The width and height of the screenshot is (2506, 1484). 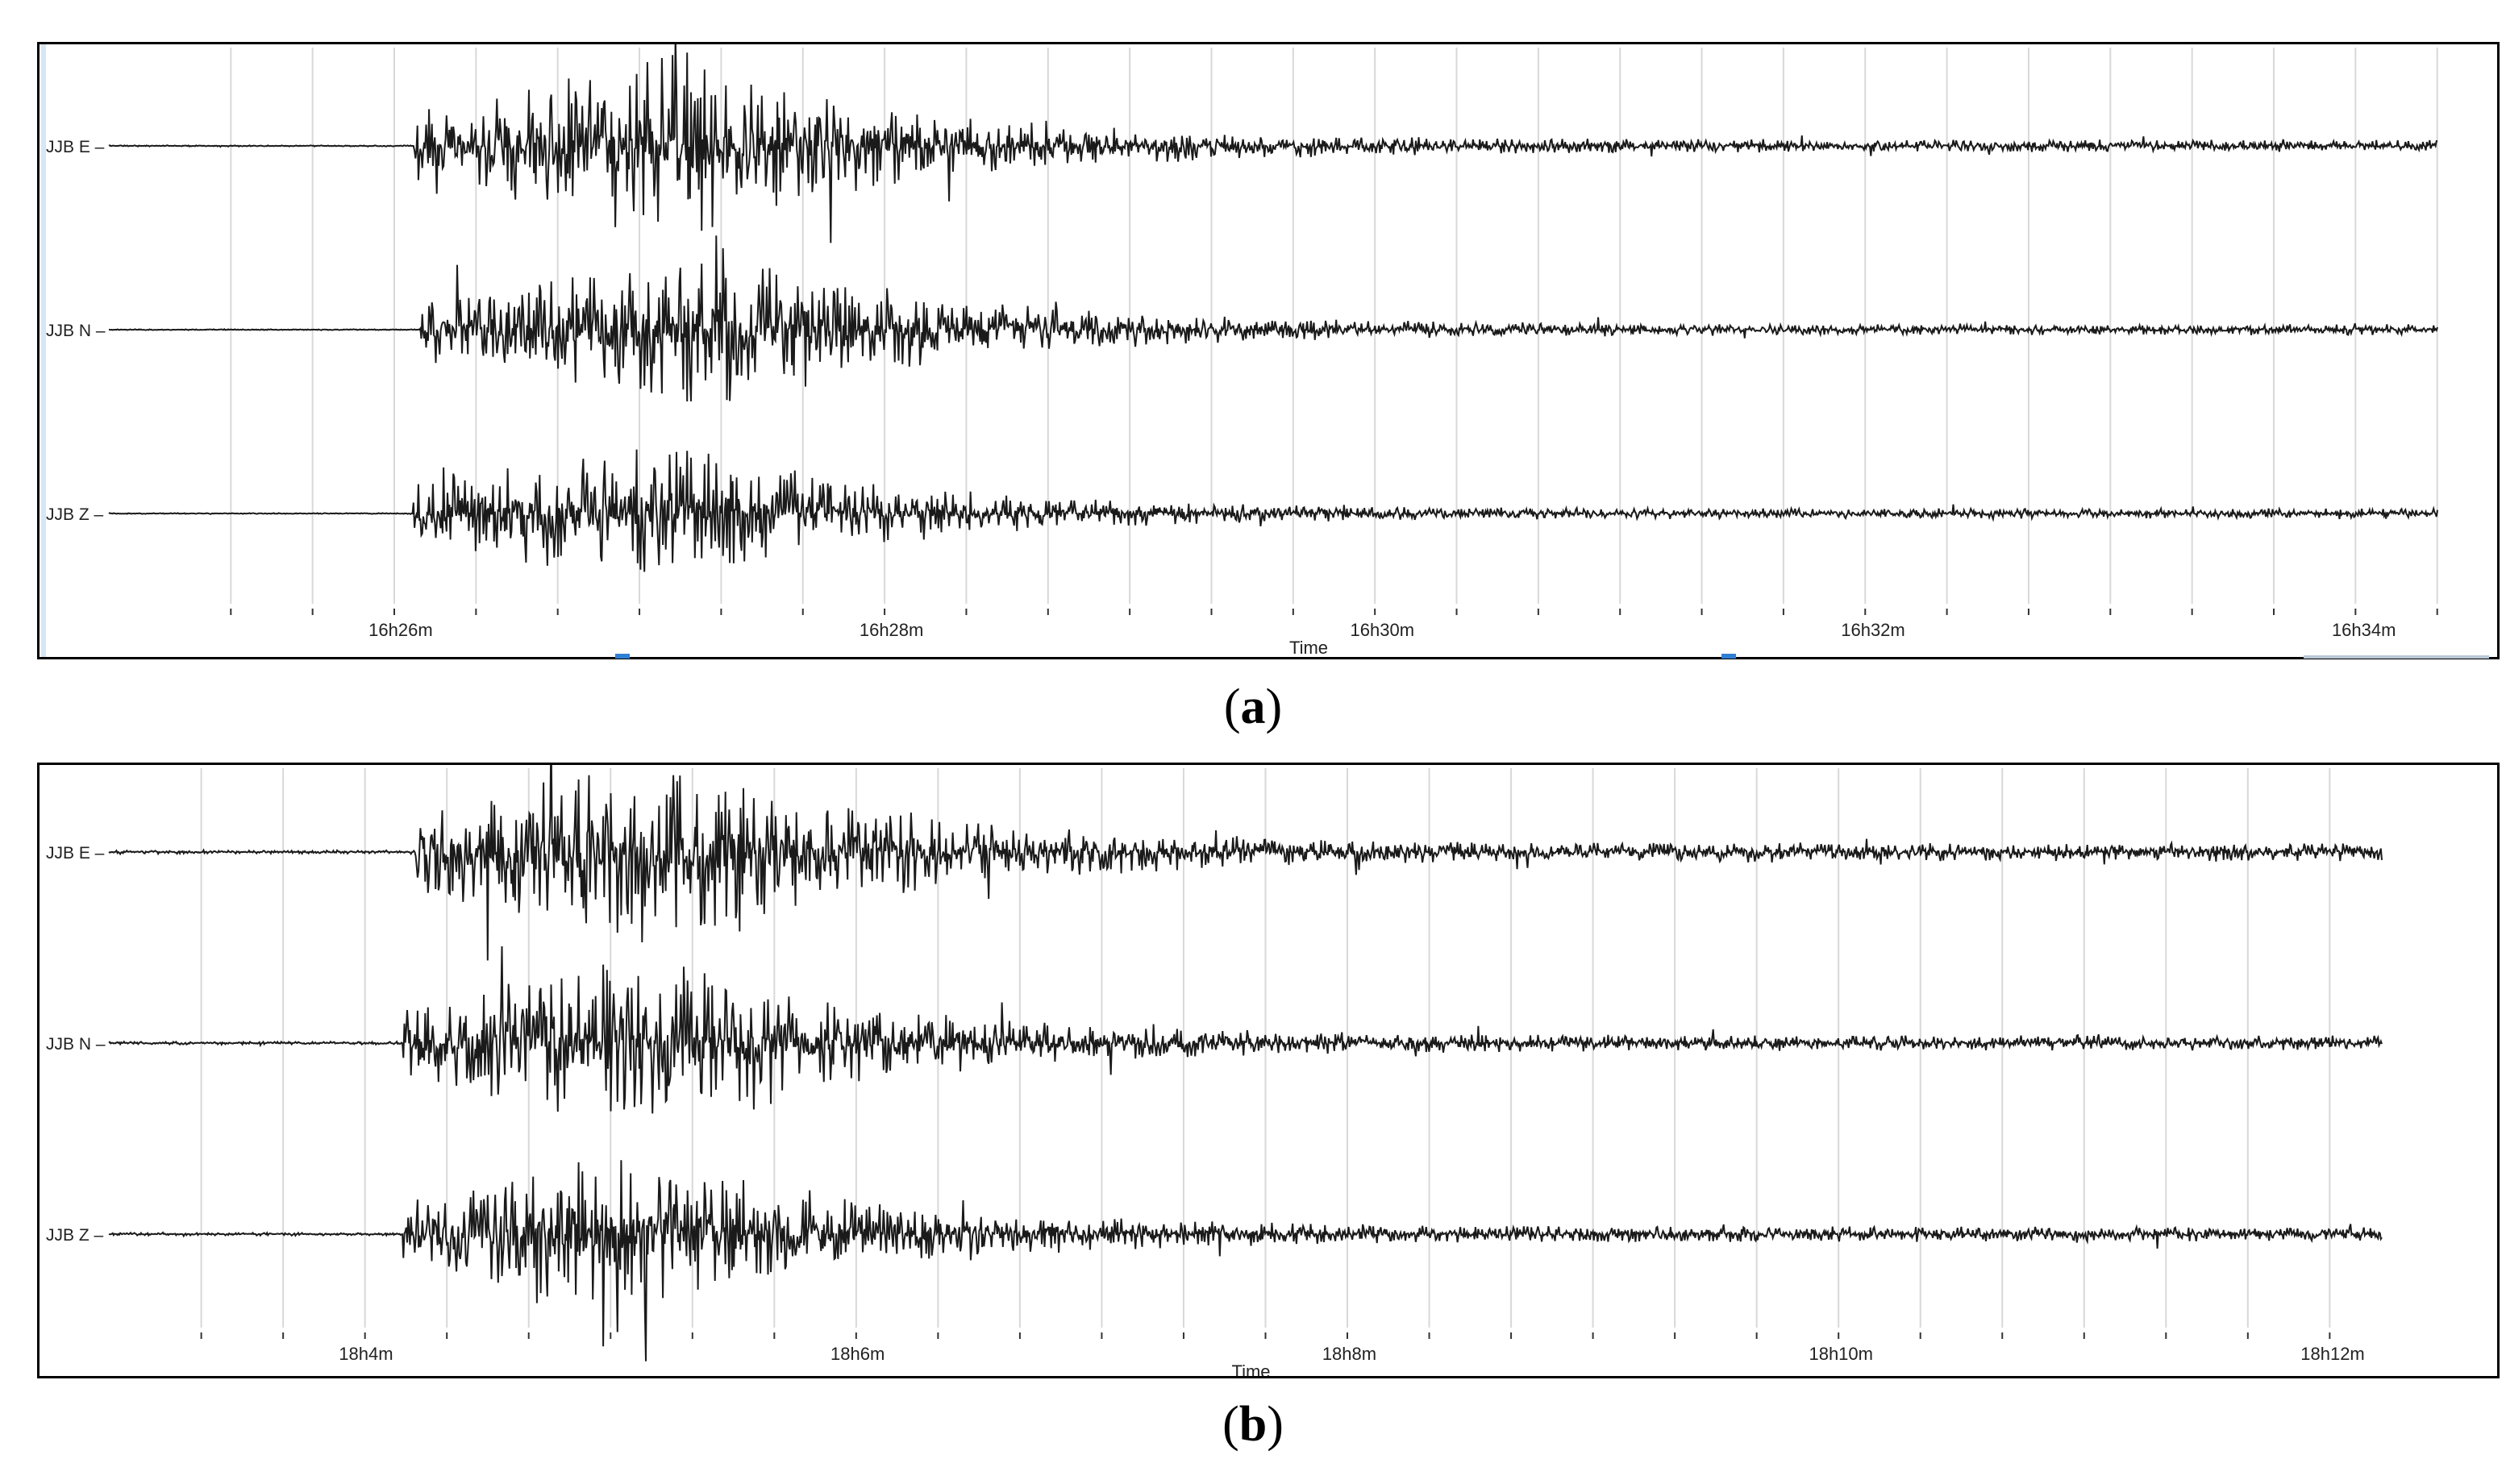 What do you see at coordinates (2364, 630) in the screenshot?
I see `x-tick-label: 16h34m` at bounding box center [2364, 630].